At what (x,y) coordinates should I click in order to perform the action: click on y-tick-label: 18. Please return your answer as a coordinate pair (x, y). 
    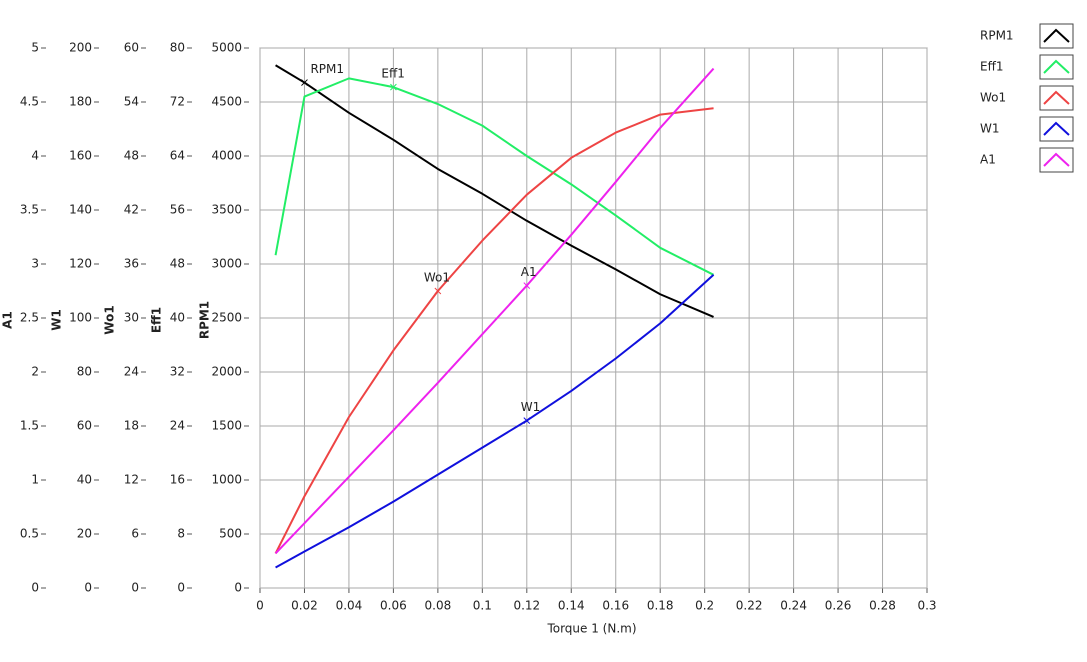
    Looking at the image, I should click on (131, 426).